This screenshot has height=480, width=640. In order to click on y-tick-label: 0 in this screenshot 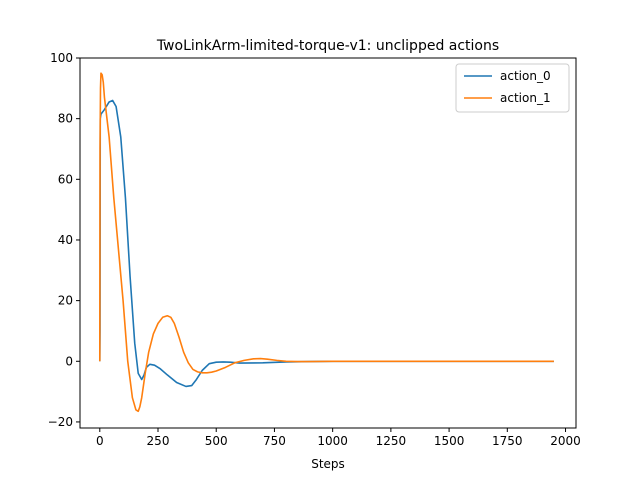, I will do `click(69, 361)`.